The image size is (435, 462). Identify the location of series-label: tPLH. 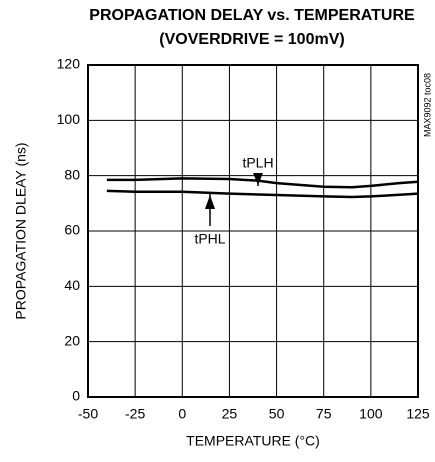
(257, 163).